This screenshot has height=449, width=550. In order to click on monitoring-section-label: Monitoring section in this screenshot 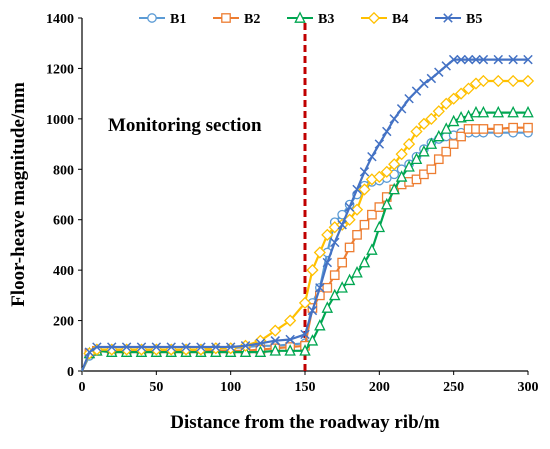, I will do `click(185, 125)`.